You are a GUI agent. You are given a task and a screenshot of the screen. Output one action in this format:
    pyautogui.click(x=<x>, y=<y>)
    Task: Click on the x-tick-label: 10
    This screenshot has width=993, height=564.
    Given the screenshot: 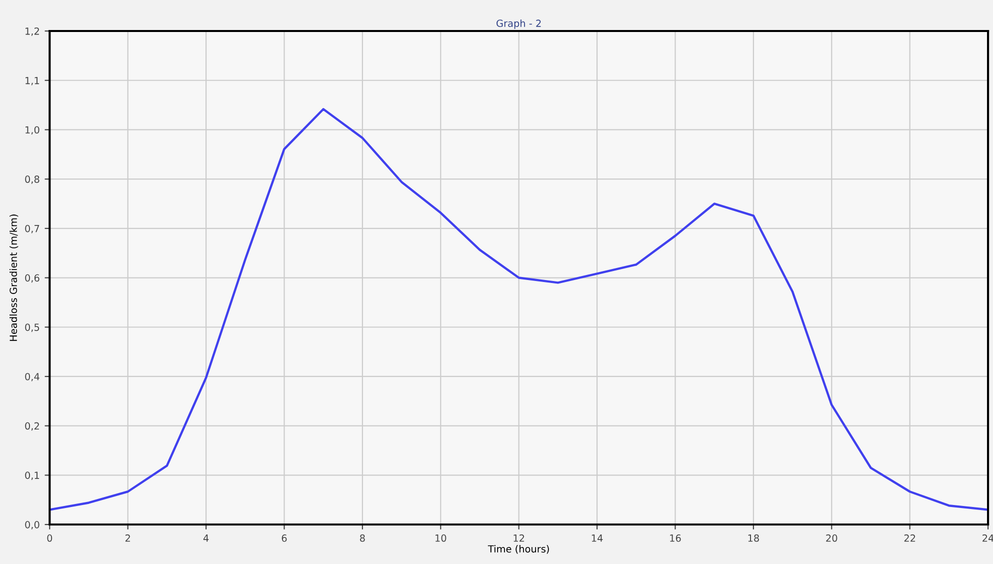 What is the action you would take?
    pyautogui.click(x=441, y=538)
    